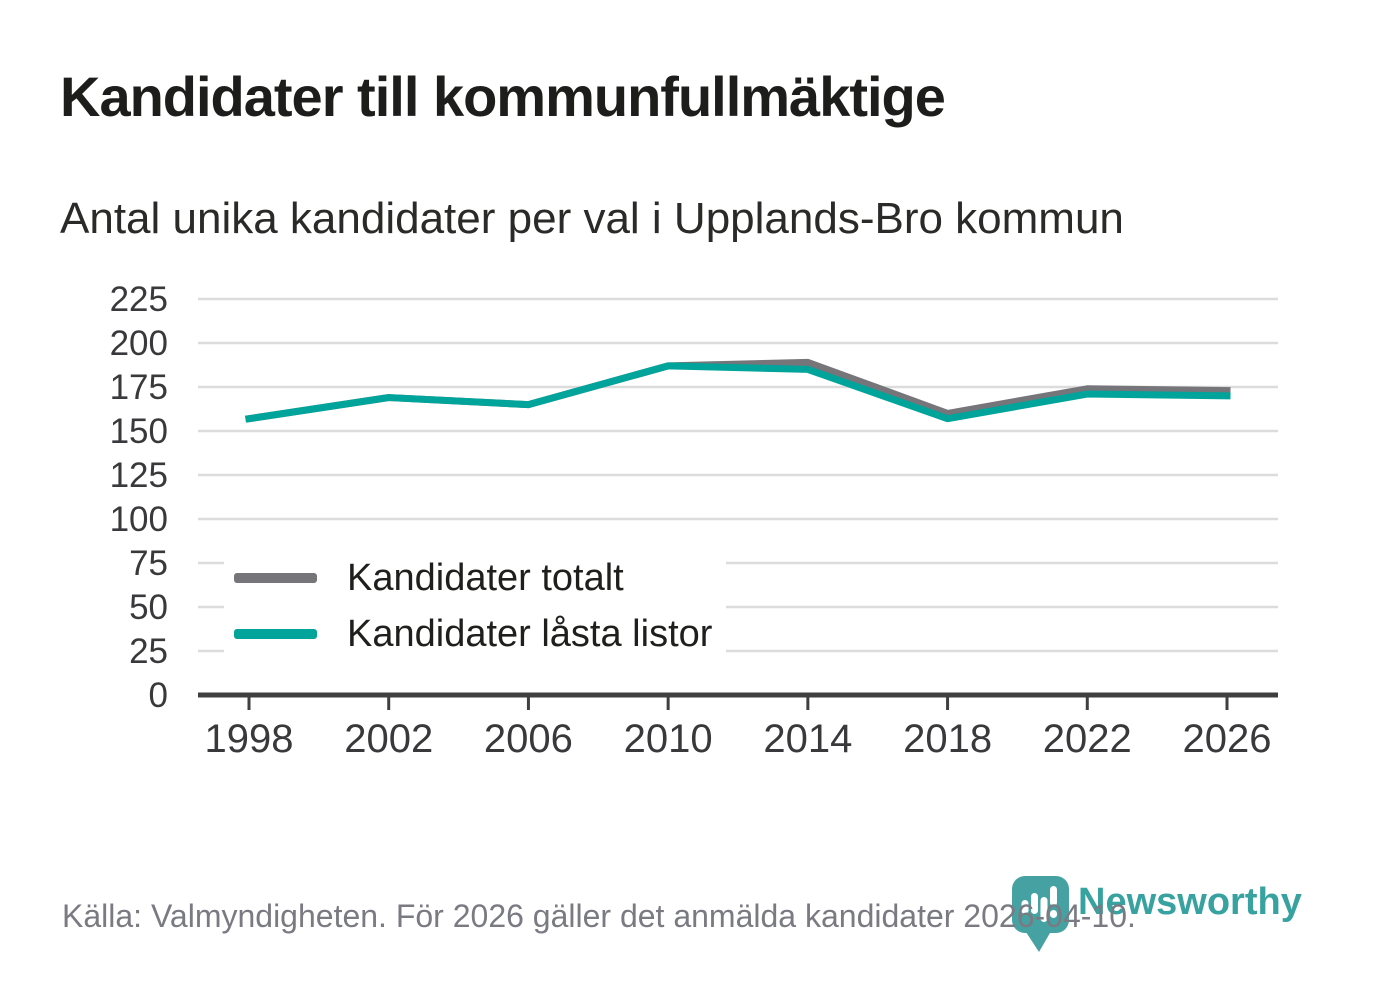 The height and width of the screenshot is (999, 1382). Describe the element at coordinates (139, 475) in the screenshot. I see `y-tick-label: 125` at that location.